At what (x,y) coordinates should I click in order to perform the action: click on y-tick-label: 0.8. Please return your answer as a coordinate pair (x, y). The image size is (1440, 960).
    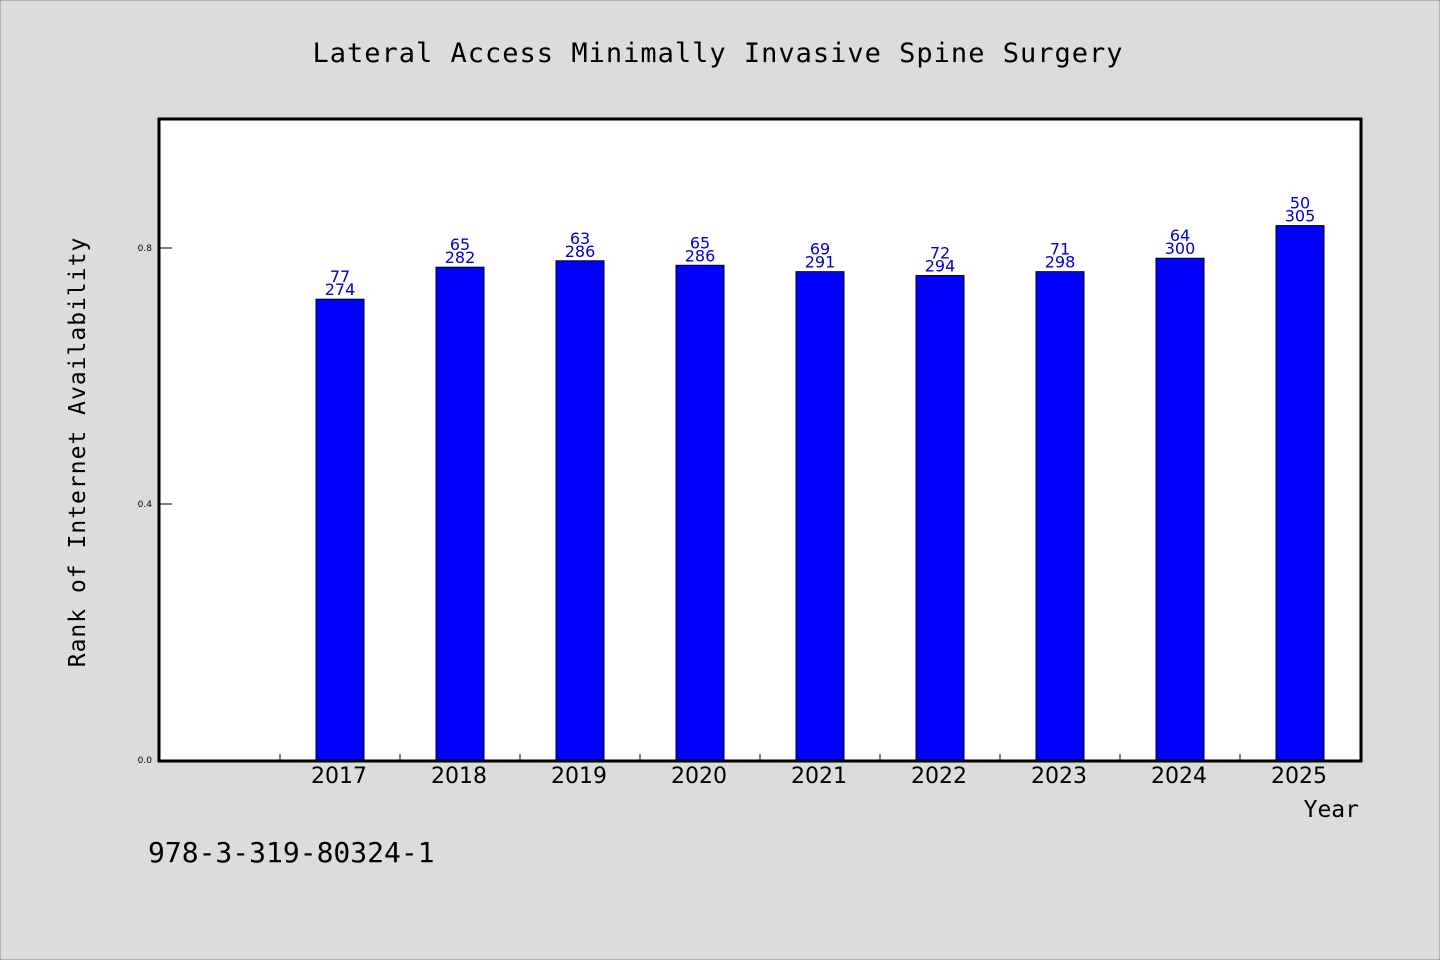
    Looking at the image, I should click on (145, 249).